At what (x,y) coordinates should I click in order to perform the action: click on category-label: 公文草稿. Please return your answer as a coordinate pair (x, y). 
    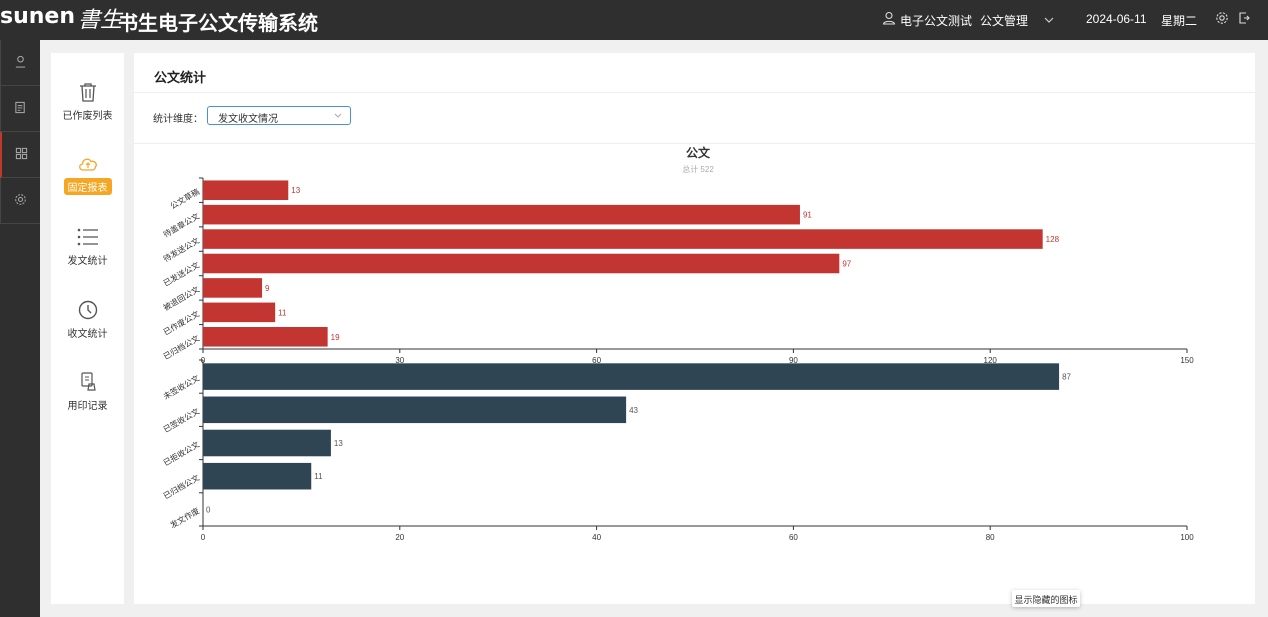
    Looking at the image, I should click on (184, 198).